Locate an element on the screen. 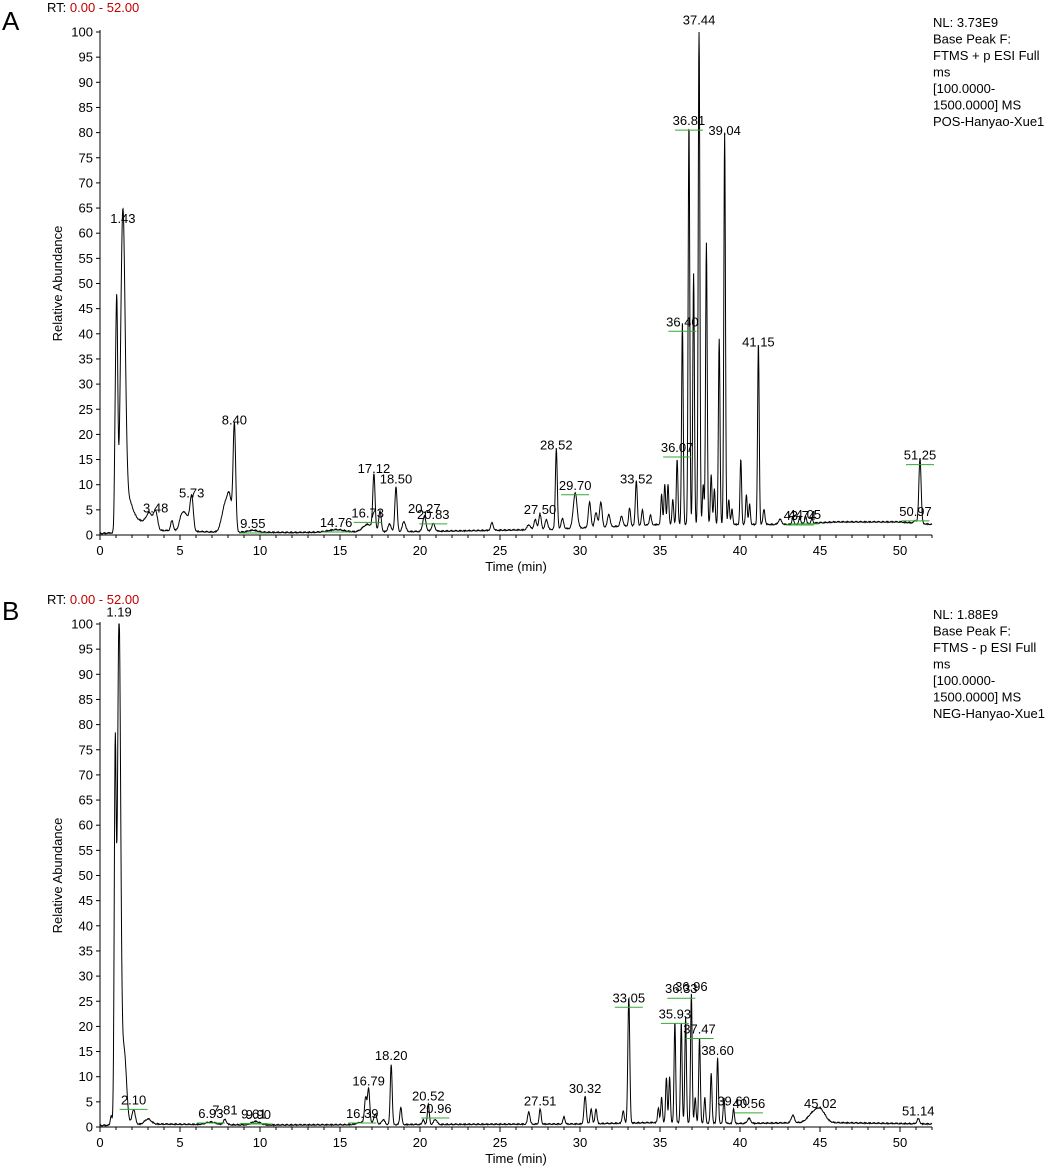 The image size is (1052, 1173). peak-label: 20.27 is located at coordinates (424, 508).